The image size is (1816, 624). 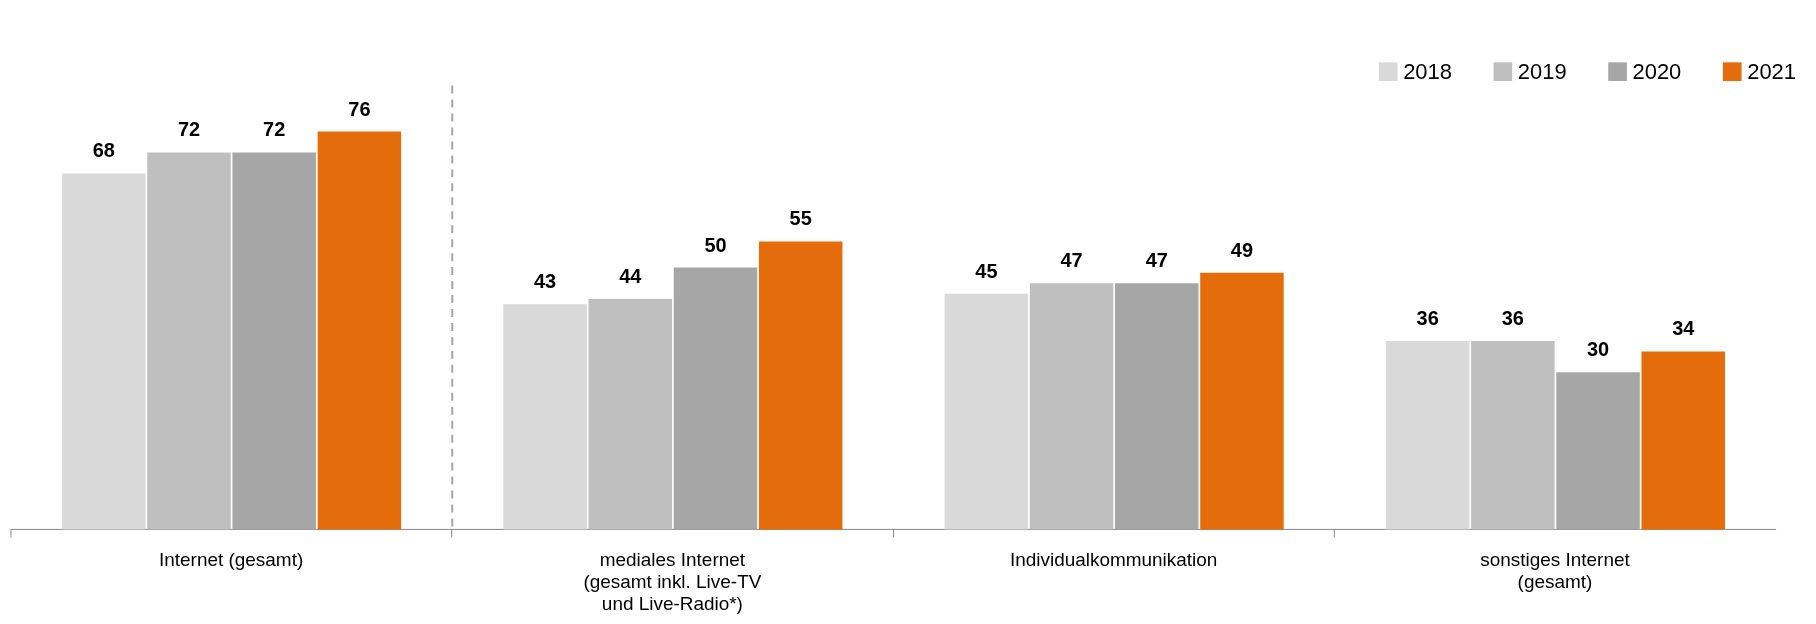 I want to click on x-tick-label: mediales Internet (gesamt inkl. Live-TV und Live-Radio*), so click(x=672, y=582).